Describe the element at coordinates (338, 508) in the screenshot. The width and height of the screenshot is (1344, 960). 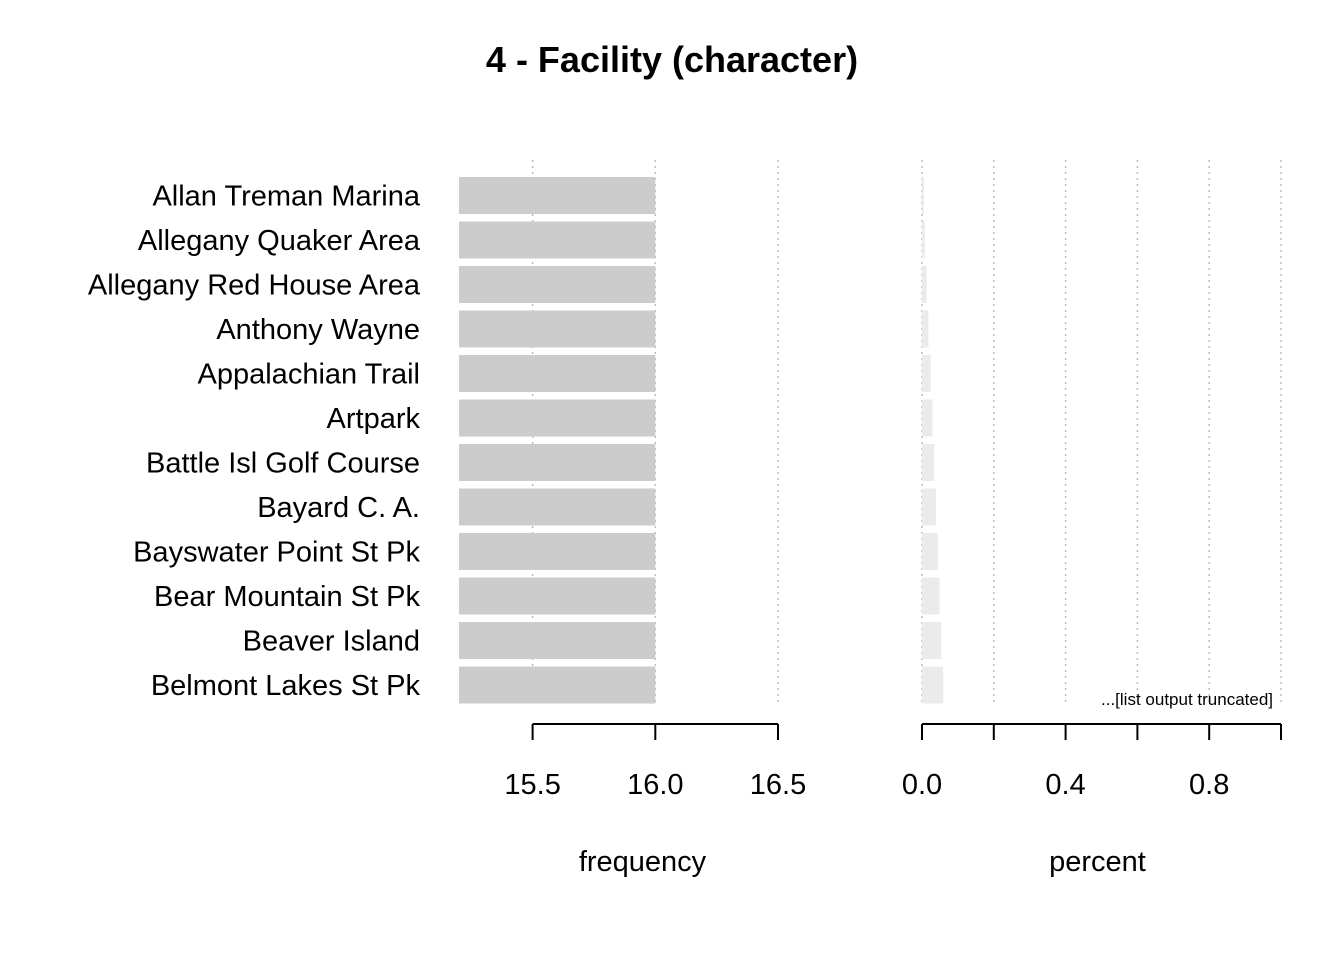
I see `category-label: Bayard C. A.` at that location.